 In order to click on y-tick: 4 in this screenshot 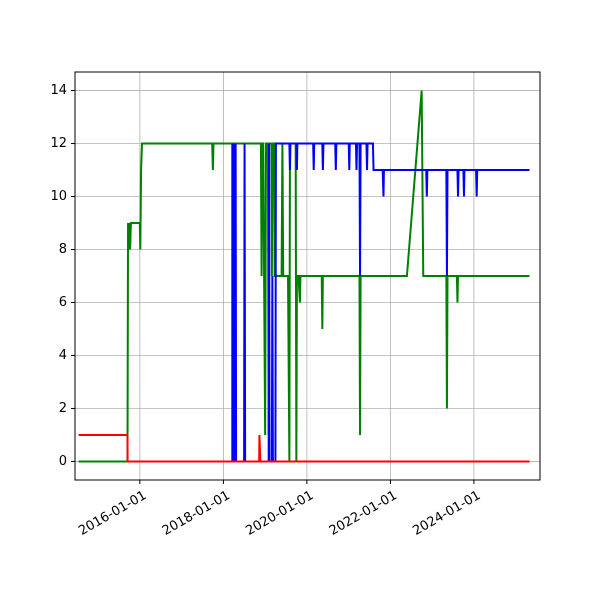, I will do `click(67, 355)`.